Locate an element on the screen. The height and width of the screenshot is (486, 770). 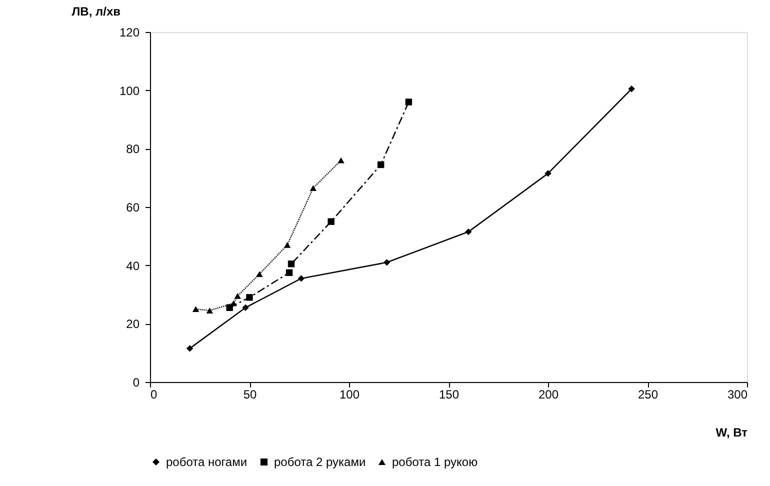
y-tick-label: 20 is located at coordinates (133, 324).